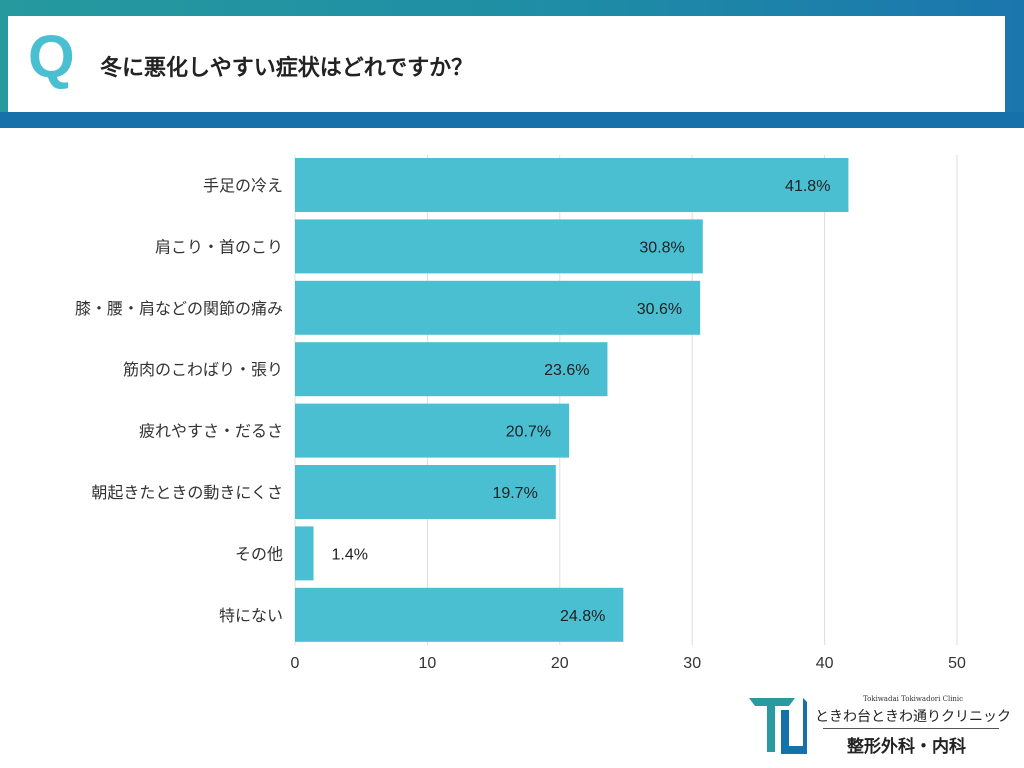 The image size is (1024, 768). What do you see at coordinates (957, 663) in the screenshot?
I see `x-tick-label: 50` at bounding box center [957, 663].